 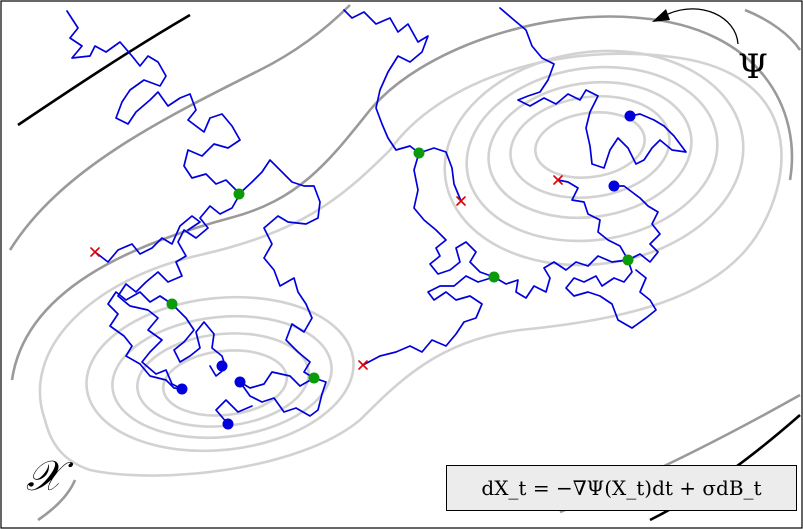 I want to click on rotation-arrow, so click(x=695, y=26).